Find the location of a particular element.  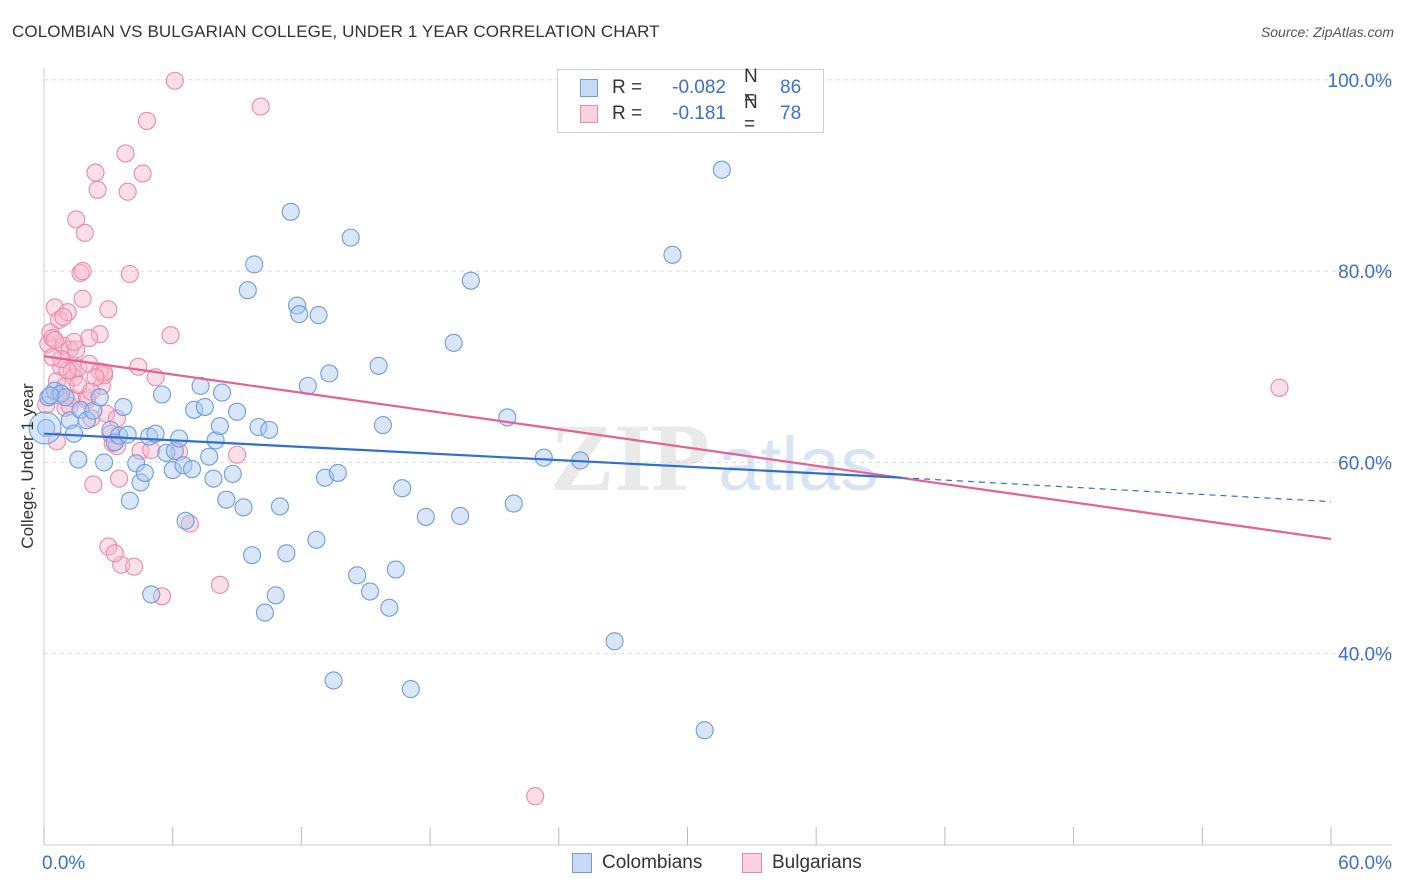

legend-item-colombians: Colombians is located at coordinates (637, 863).